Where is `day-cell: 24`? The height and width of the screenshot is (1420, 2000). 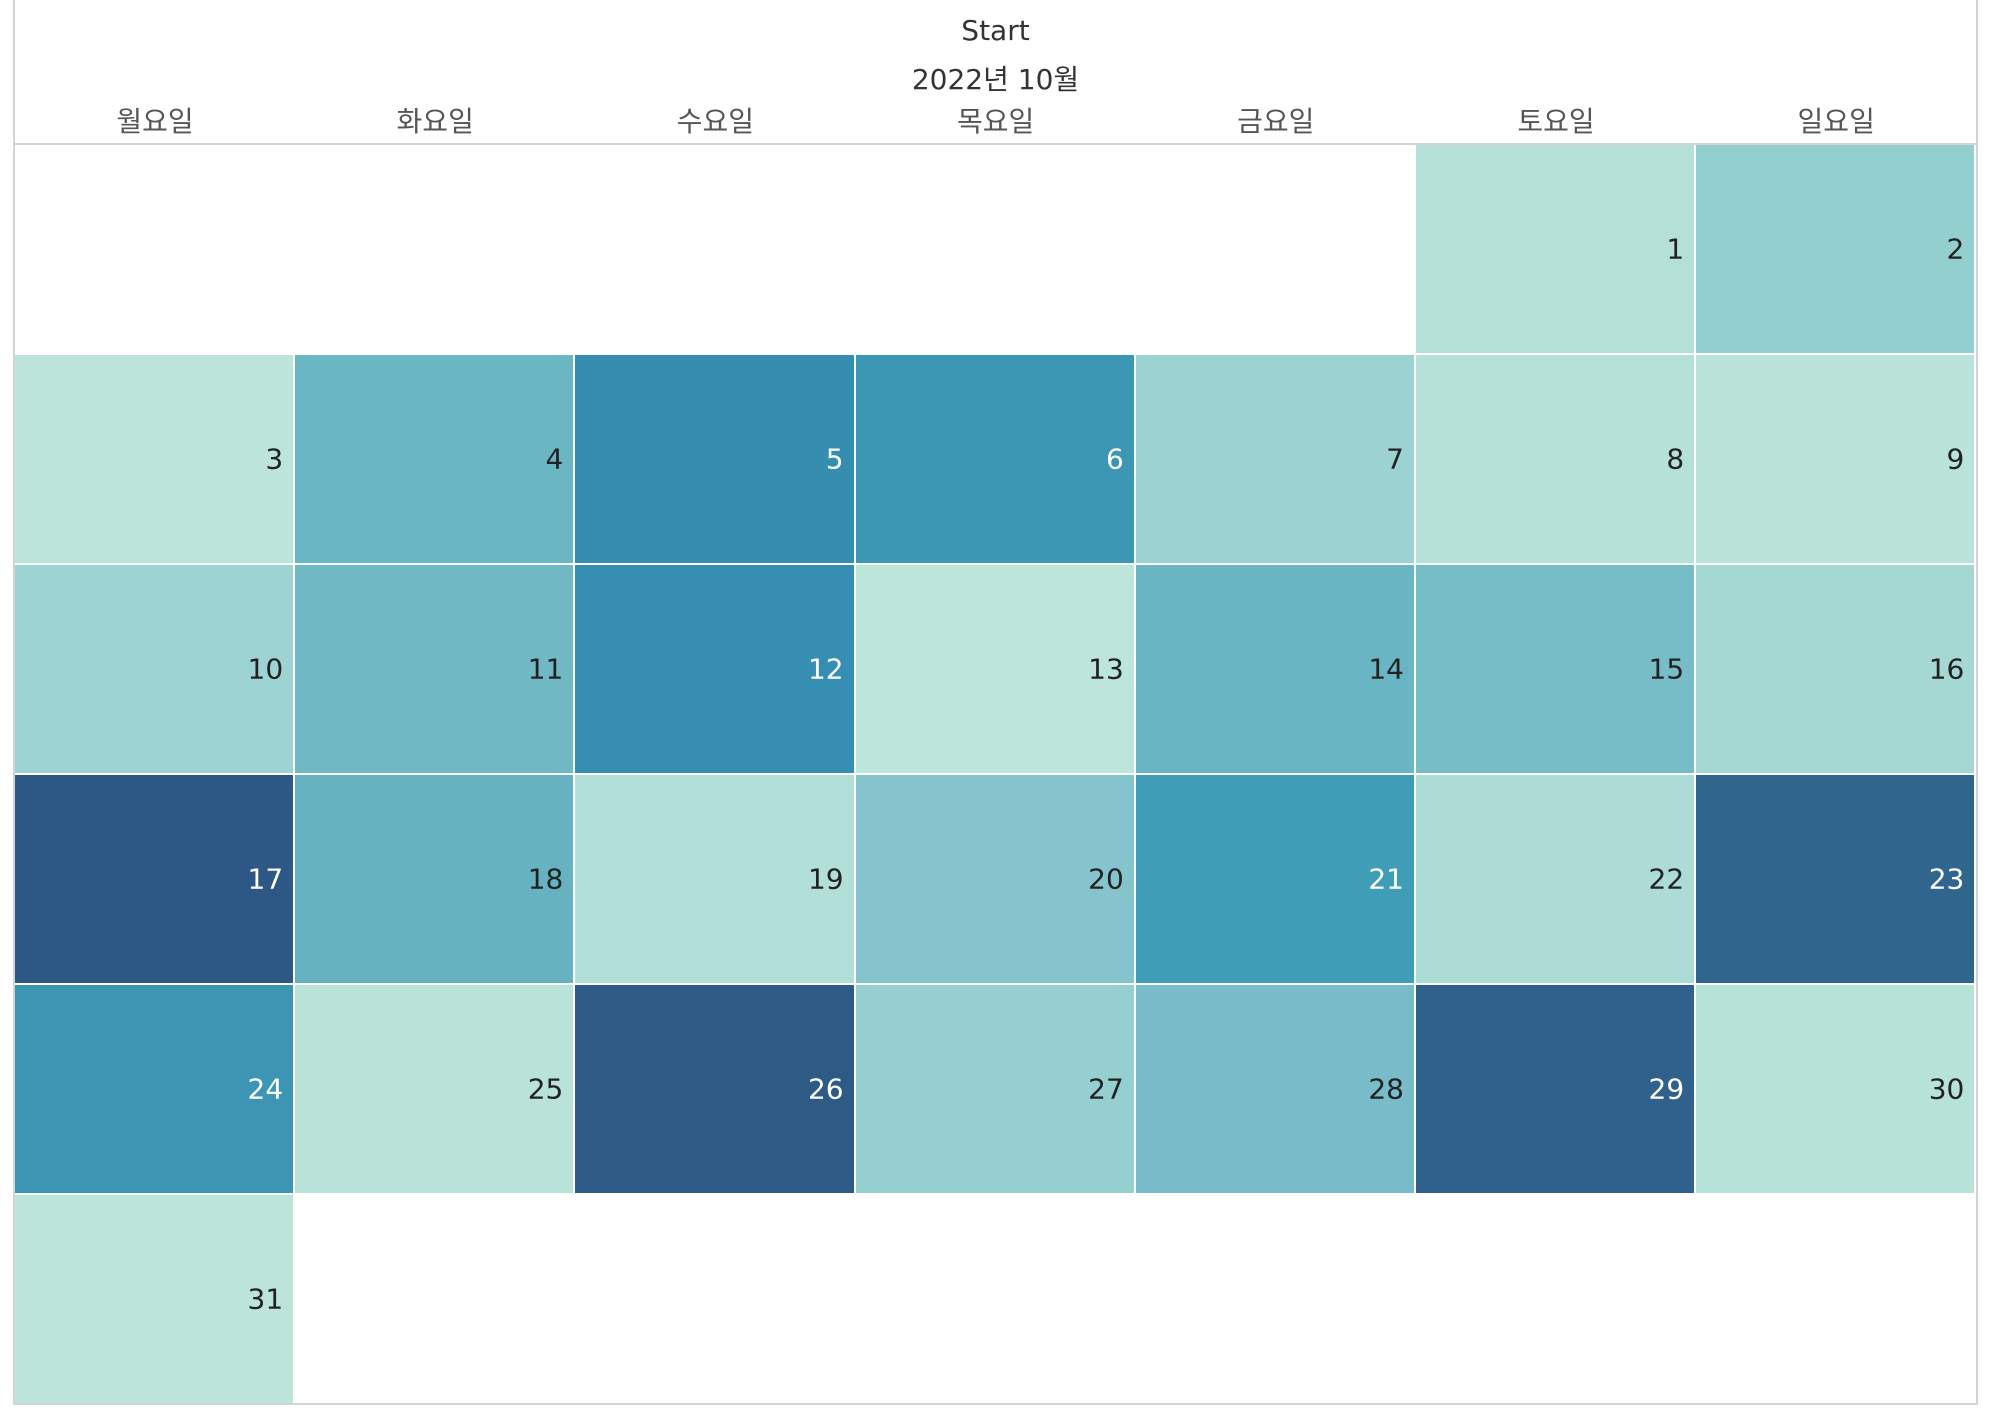 day-cell: 24 is located at coordinates (154, 1089).